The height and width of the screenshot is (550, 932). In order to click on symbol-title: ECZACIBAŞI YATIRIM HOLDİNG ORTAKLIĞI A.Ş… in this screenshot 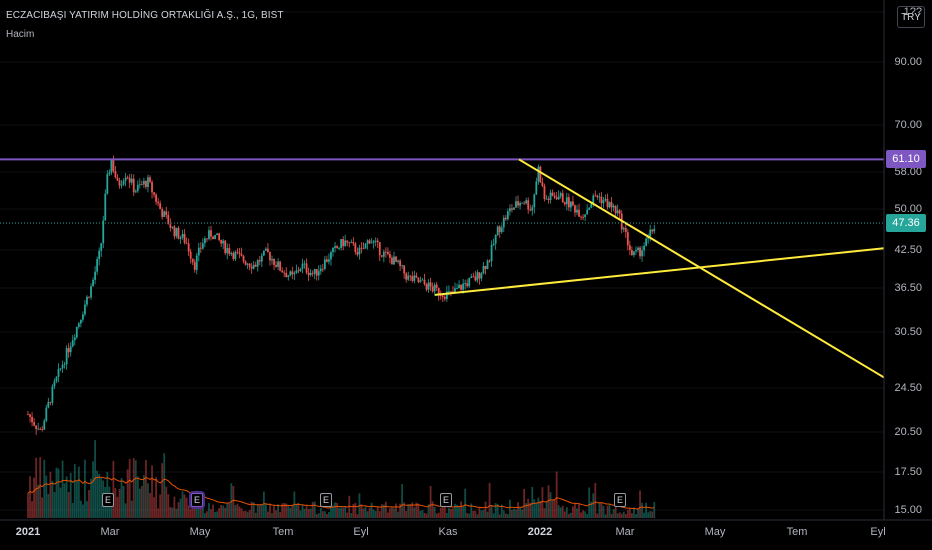, I will do `click(145, 15)`.